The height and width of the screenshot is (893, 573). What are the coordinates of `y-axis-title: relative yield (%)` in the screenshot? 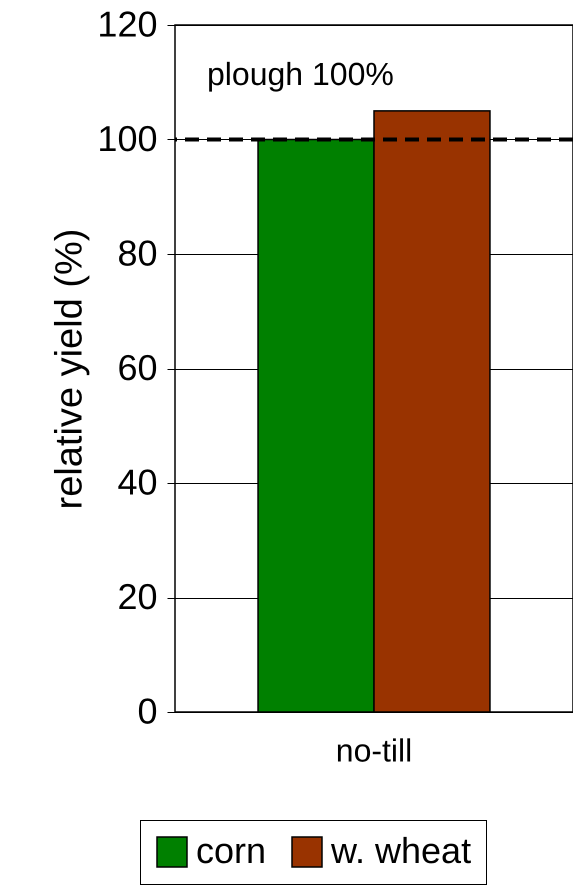 It's located at (69, 369).